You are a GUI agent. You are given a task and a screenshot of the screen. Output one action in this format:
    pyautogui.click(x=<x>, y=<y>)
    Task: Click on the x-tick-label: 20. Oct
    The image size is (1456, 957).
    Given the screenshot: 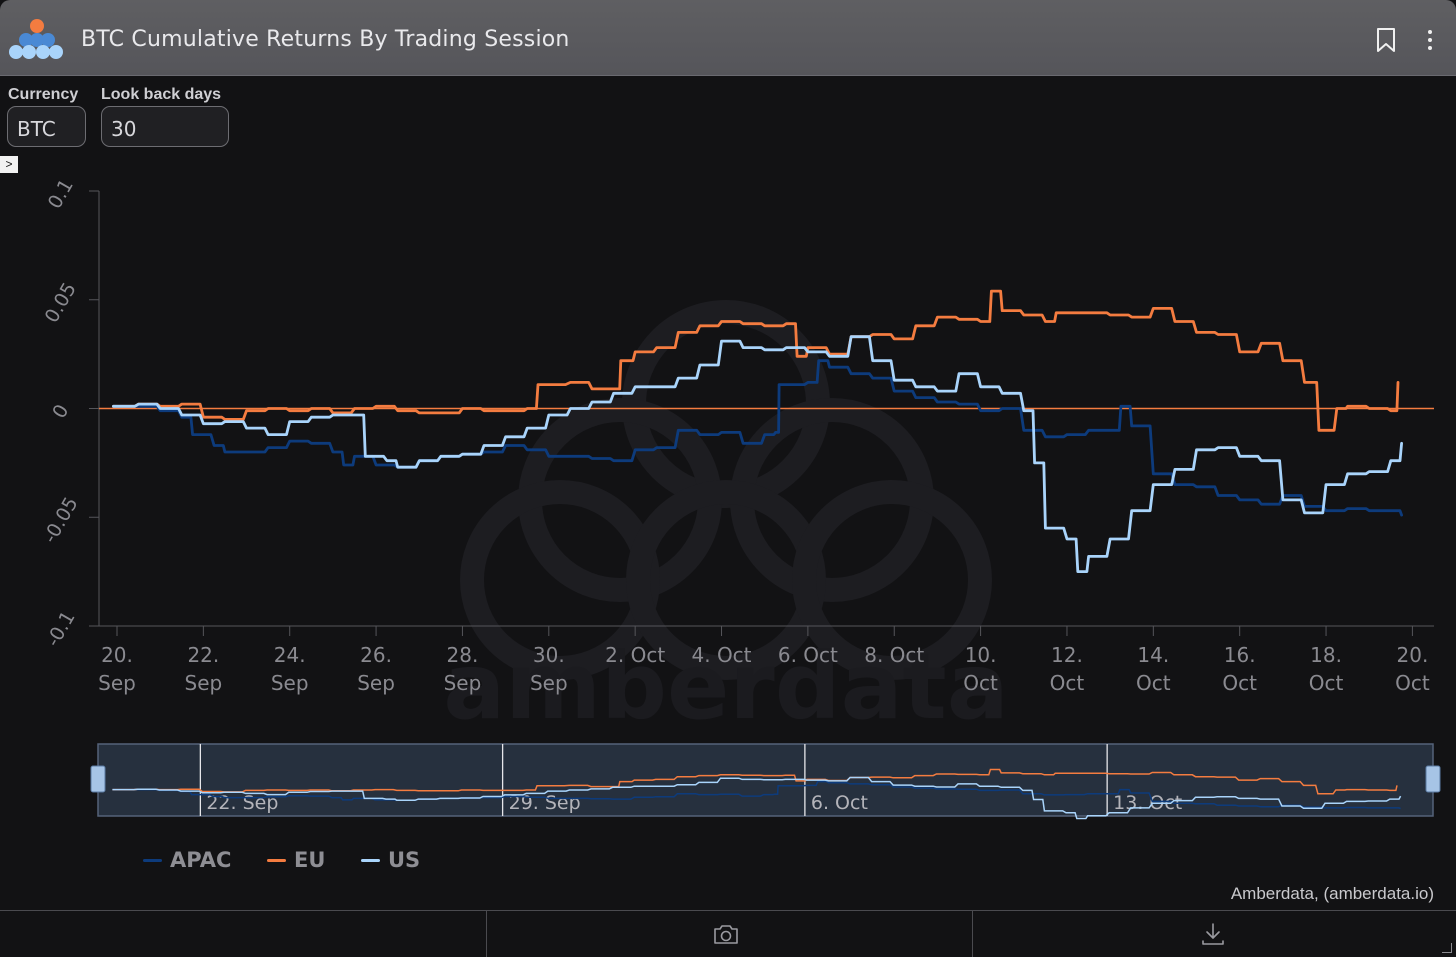 What is the action you would take?
    pyautogui.click(x=1412, y=669)
    